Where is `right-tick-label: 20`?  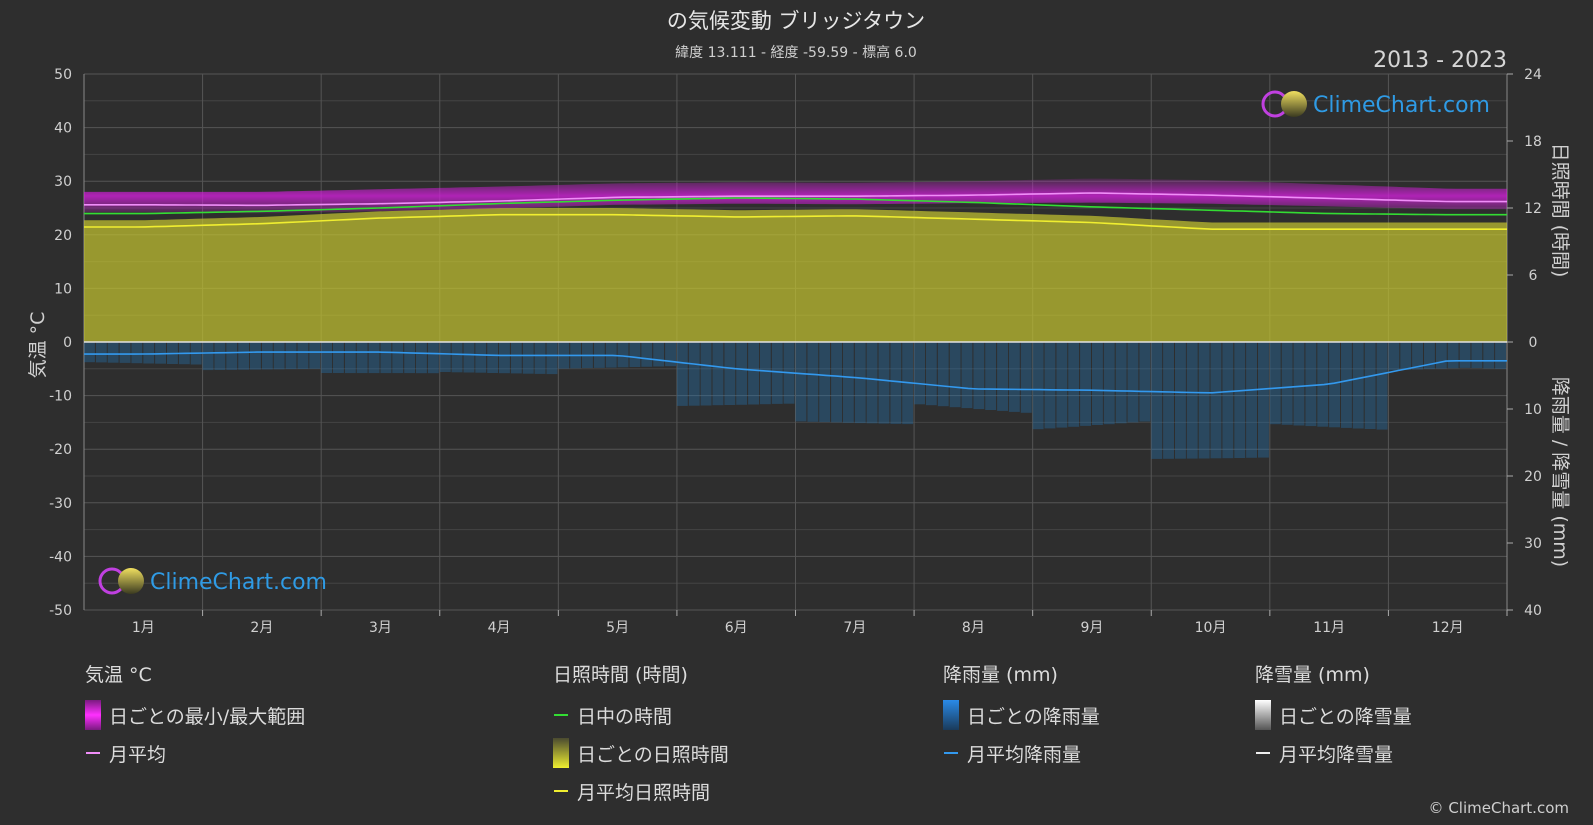
right-tick-label: 20 is located at coordinates (1533, 477).